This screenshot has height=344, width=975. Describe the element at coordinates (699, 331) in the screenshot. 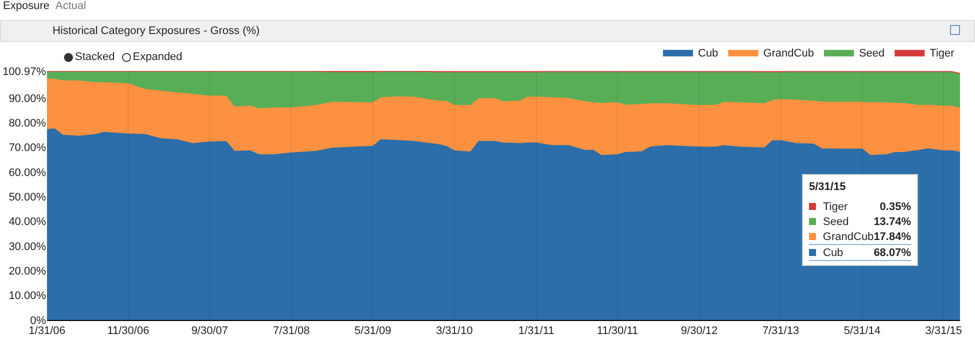

I see `x-tick-label: 9/30/12` at that location.